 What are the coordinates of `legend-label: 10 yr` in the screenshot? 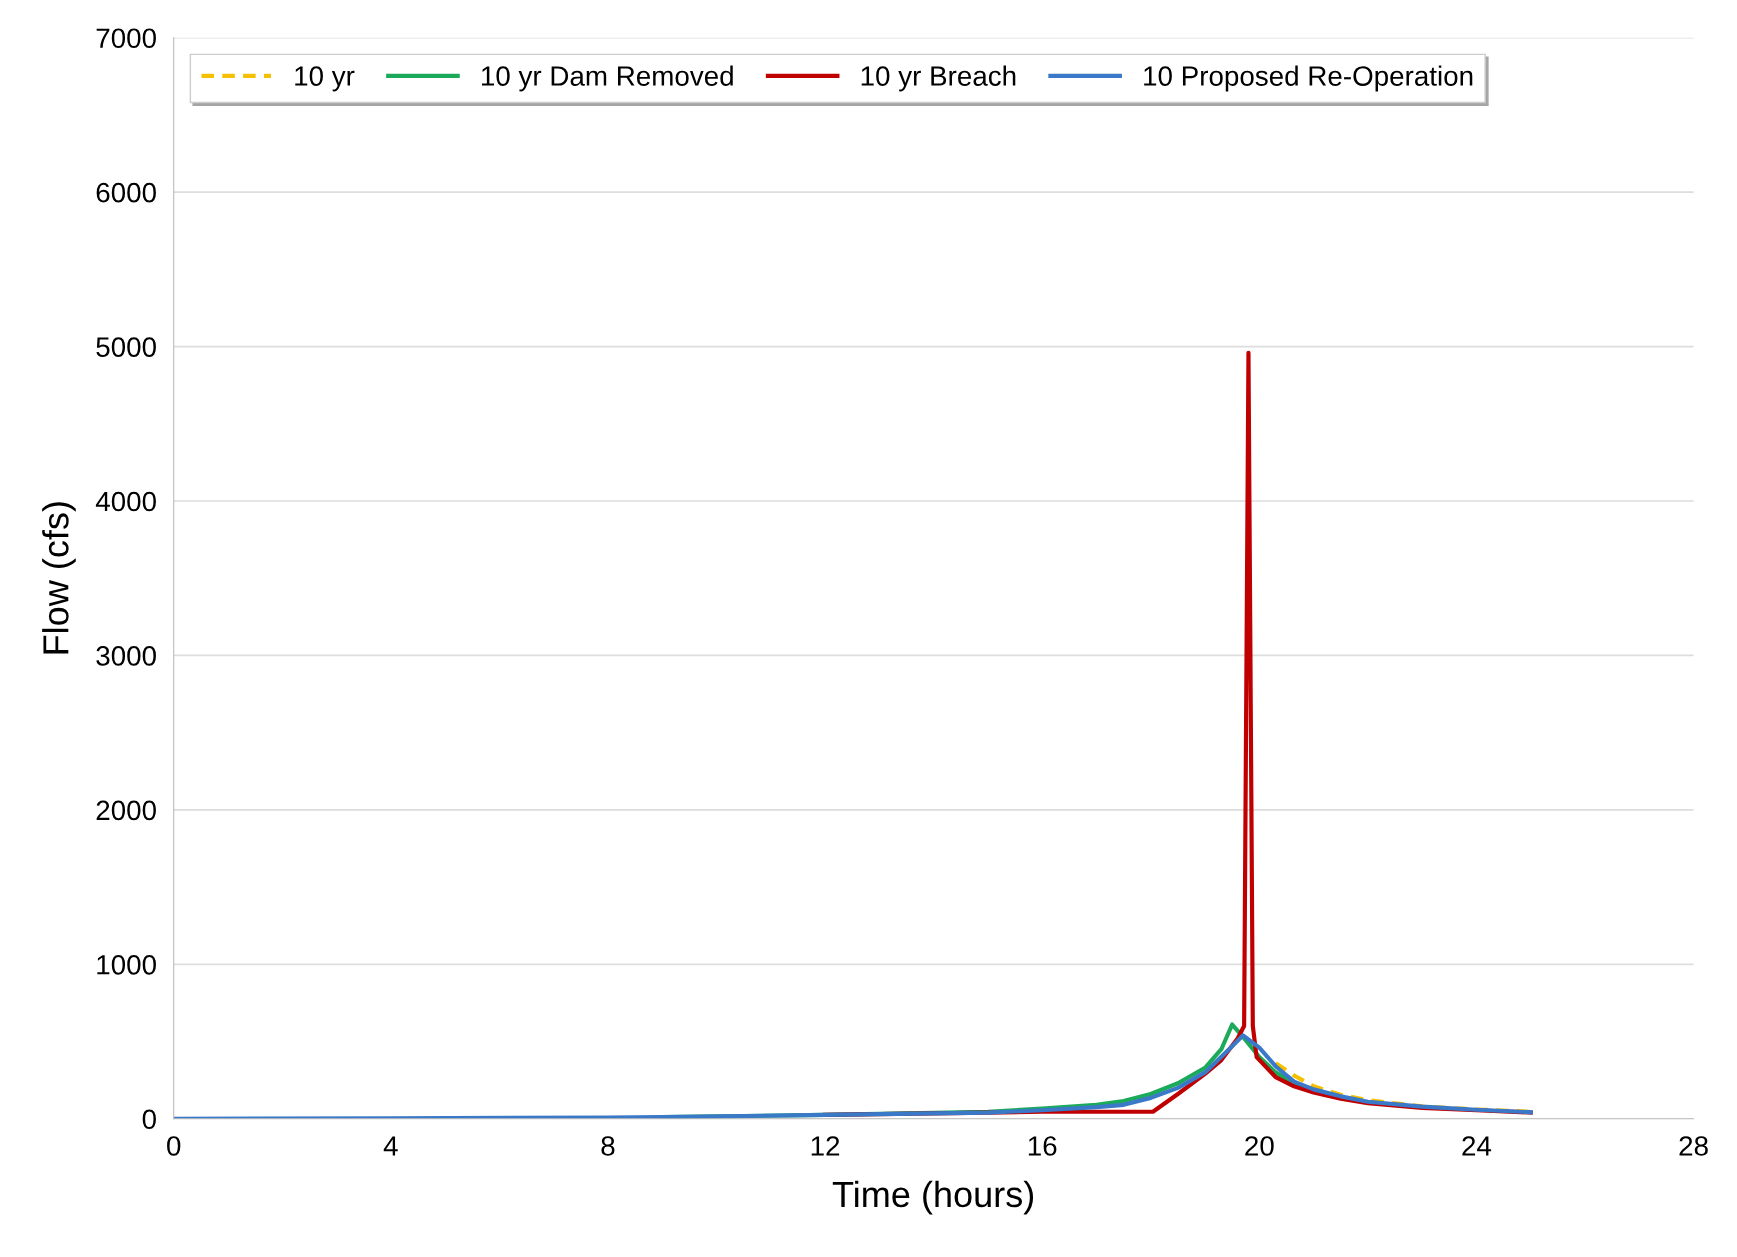 It's located at (325, 79).